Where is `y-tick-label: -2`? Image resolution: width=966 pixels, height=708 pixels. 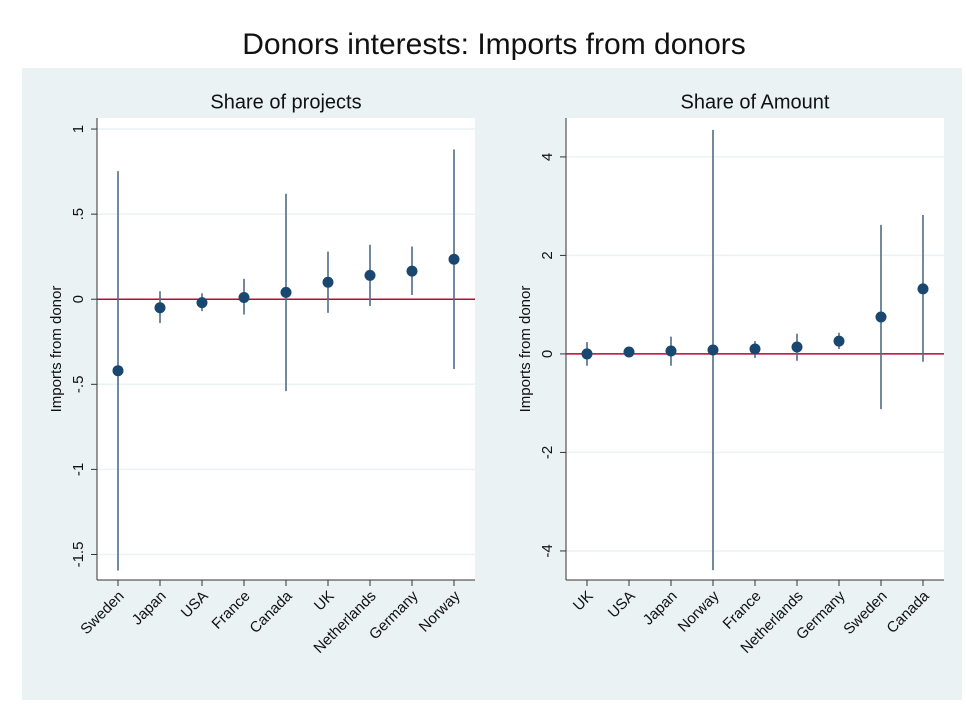 y-tick-label: -2 is located at coordinates (547, 452).